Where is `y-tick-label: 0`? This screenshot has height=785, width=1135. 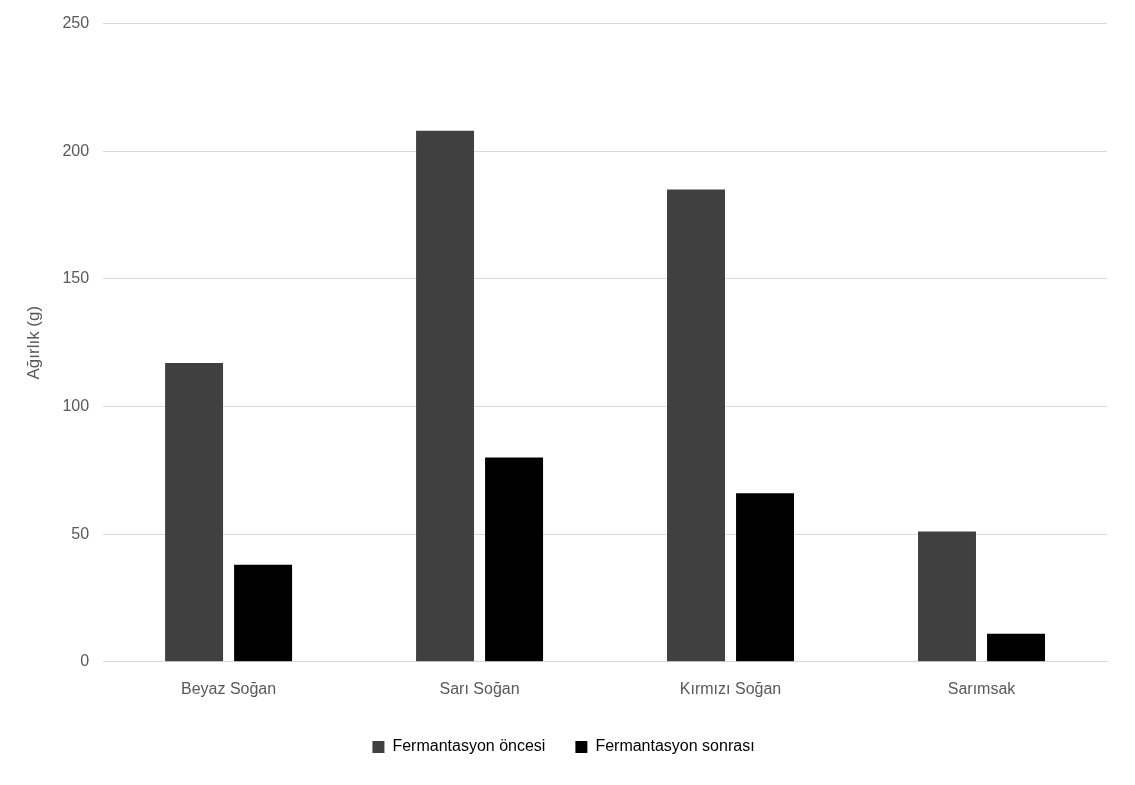
y-tick-label: 0 is located at coordinates (85, 661).